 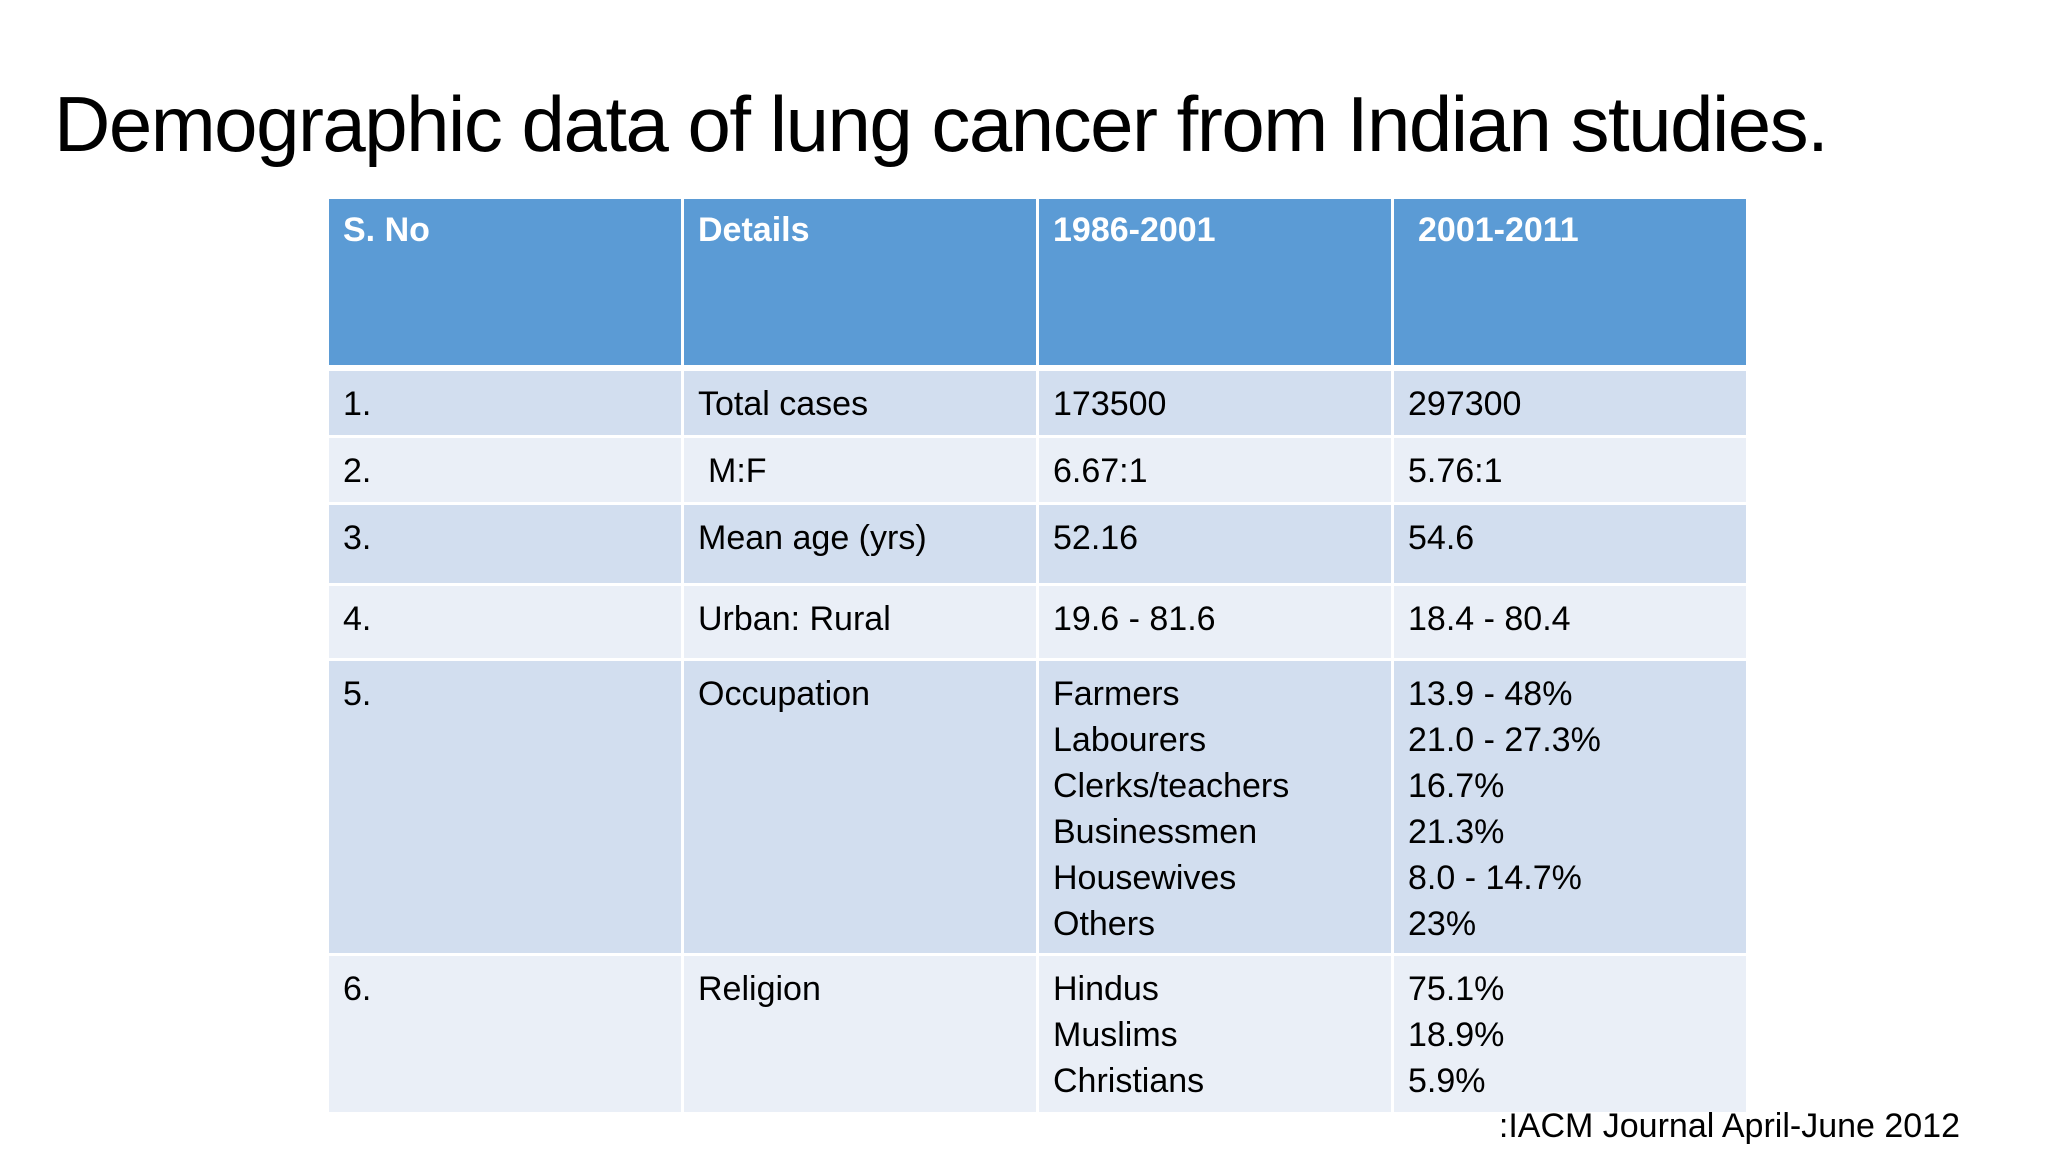 What do you see at coordinates (860, 544) in the screenshot?
I see `cell-details: Mean age (yrs)` at bounding box center [860, 544].